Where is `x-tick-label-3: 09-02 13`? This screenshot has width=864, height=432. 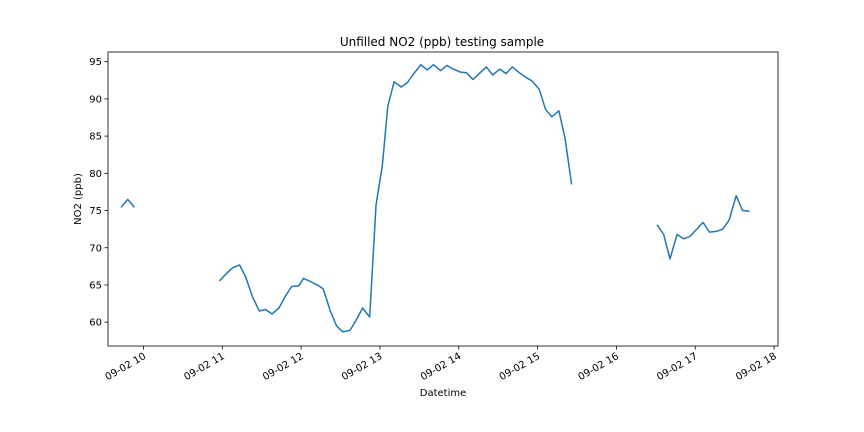 x-tick-label-3: 09-02 13 is located at coordinates (362, 367).